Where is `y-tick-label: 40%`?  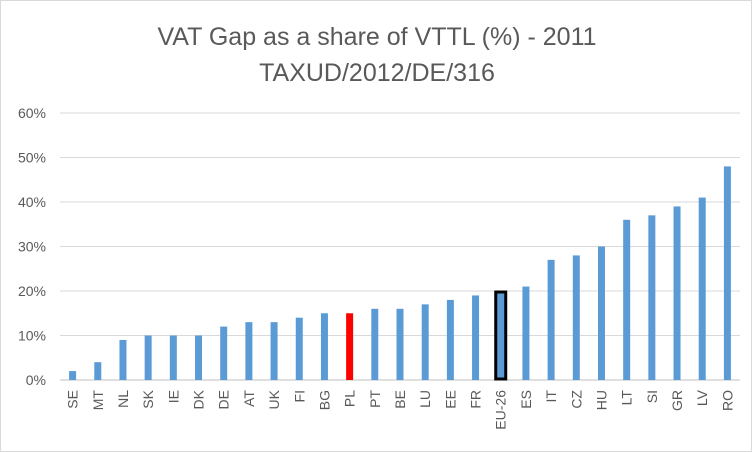 y-tick-label: 40% is located at coordinates (32, 202).